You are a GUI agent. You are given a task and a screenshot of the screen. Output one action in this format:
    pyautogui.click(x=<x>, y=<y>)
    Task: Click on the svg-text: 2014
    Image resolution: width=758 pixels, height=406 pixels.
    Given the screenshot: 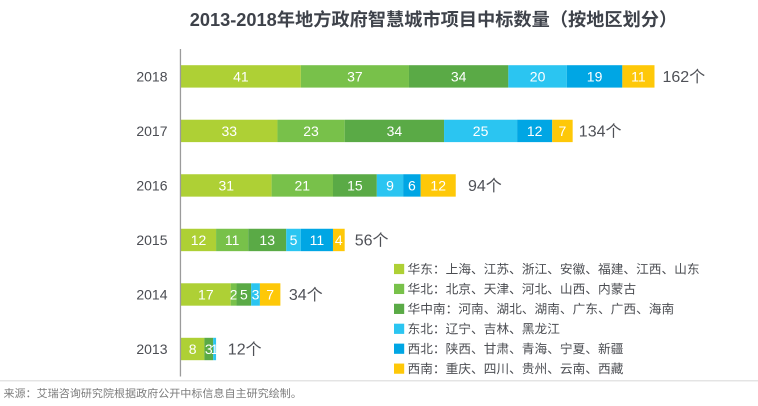 What is the action you would take?
    pyautogui.click(x=151, y=294)
    